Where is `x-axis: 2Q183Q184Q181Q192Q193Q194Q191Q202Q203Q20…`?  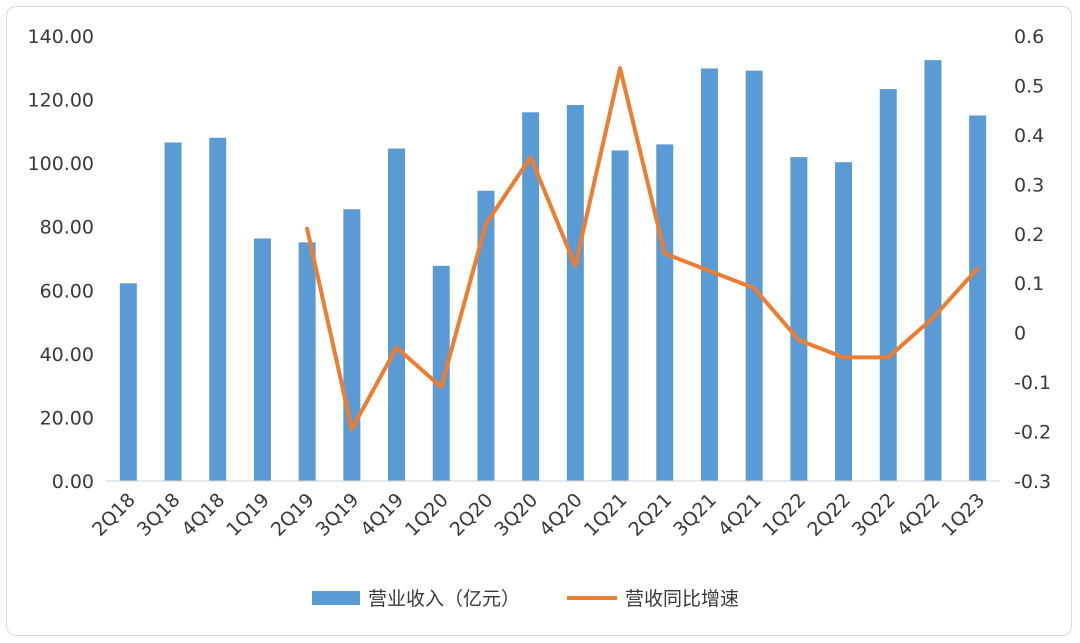 x-axis: 2Q183Q184Q181Q192Q193Q194Q191Q202Q203Q20… is located at coordinates (538, 515).